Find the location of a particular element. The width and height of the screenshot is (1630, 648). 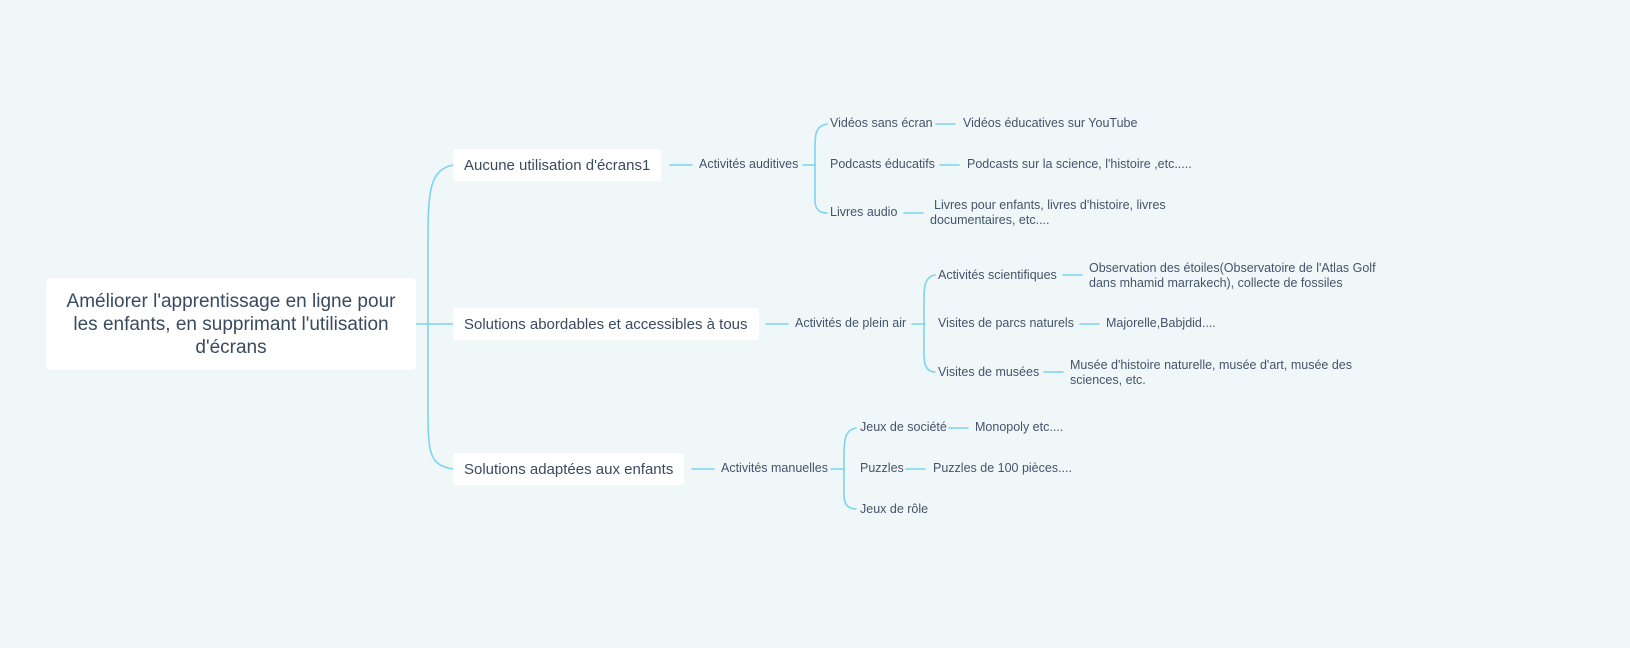

item-node-1-2: Podcasts éducatifs is located at coordinates (882, 164).